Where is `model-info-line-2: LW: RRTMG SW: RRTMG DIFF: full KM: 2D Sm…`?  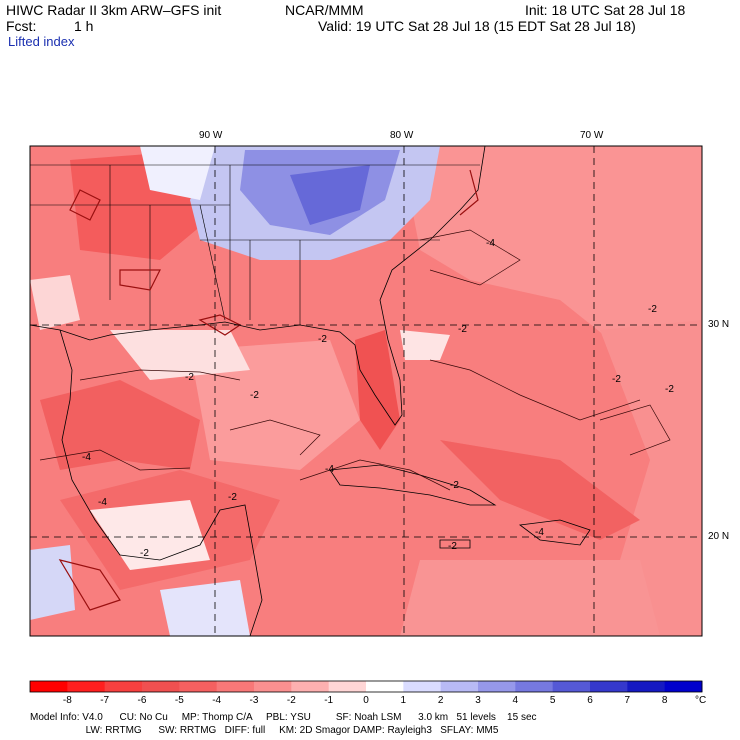
model-info-line-2: LW: RRTMG SW: RRTMG DIFF: full KM: 2D Sm… is located at coordinates (264, 730).